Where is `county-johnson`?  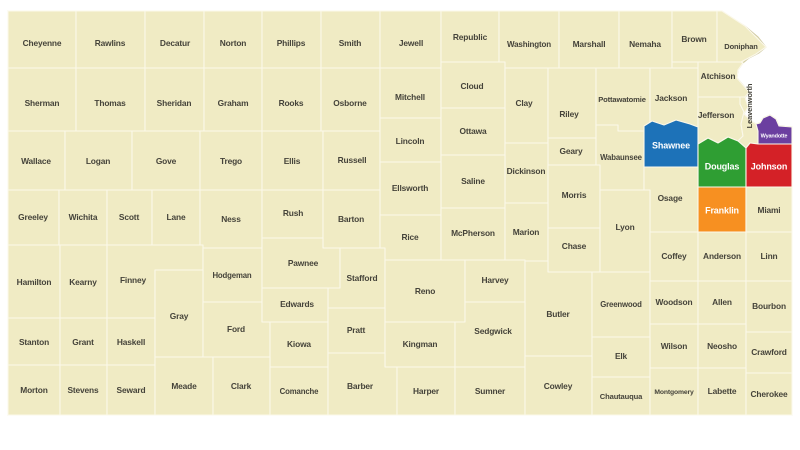
county-johnson is located at coordinates (769, 165).